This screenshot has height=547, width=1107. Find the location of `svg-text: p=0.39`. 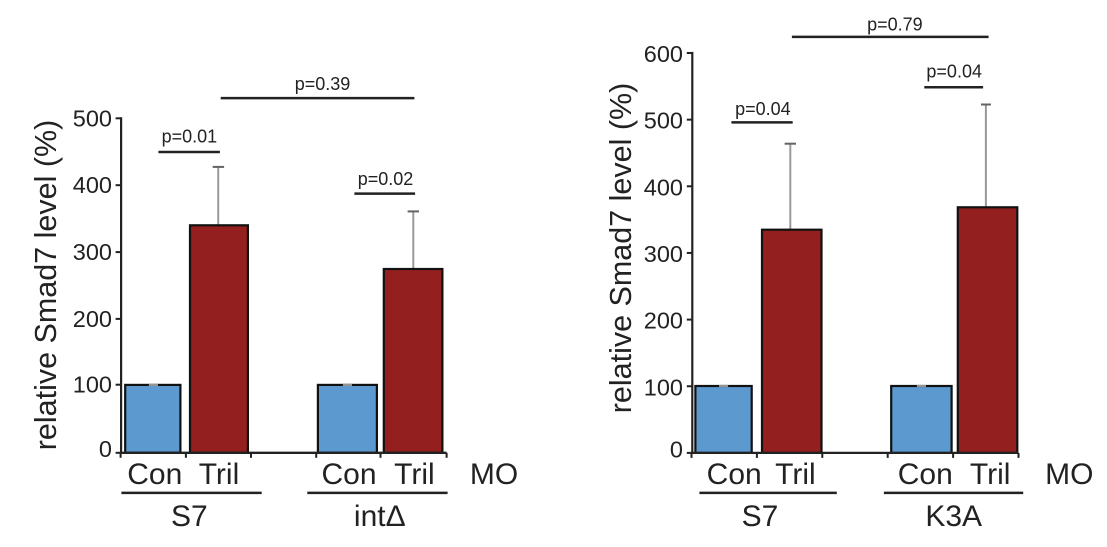

svg-text: p=0.39 is located at coordinates (323, 84).